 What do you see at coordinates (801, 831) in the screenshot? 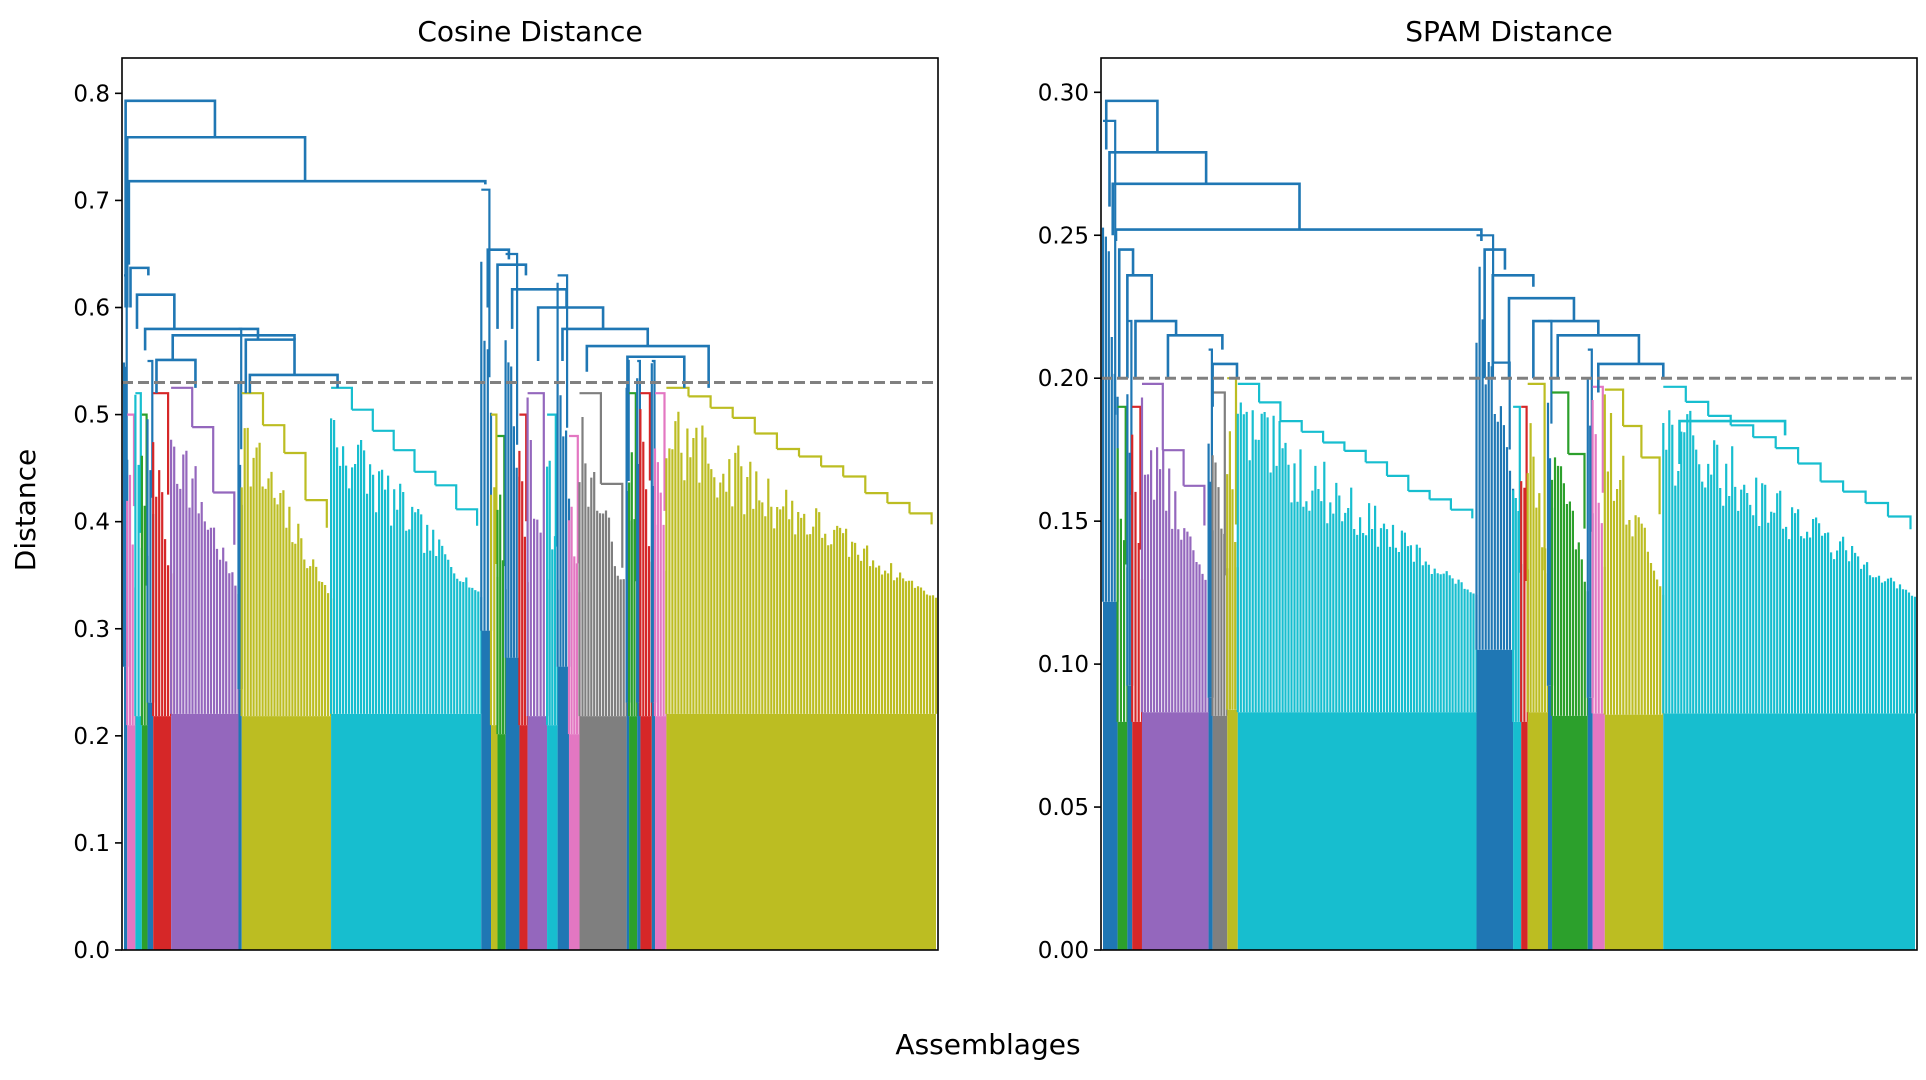
I see `cosine-cluster-26-base` at bounding box center [801, 831].